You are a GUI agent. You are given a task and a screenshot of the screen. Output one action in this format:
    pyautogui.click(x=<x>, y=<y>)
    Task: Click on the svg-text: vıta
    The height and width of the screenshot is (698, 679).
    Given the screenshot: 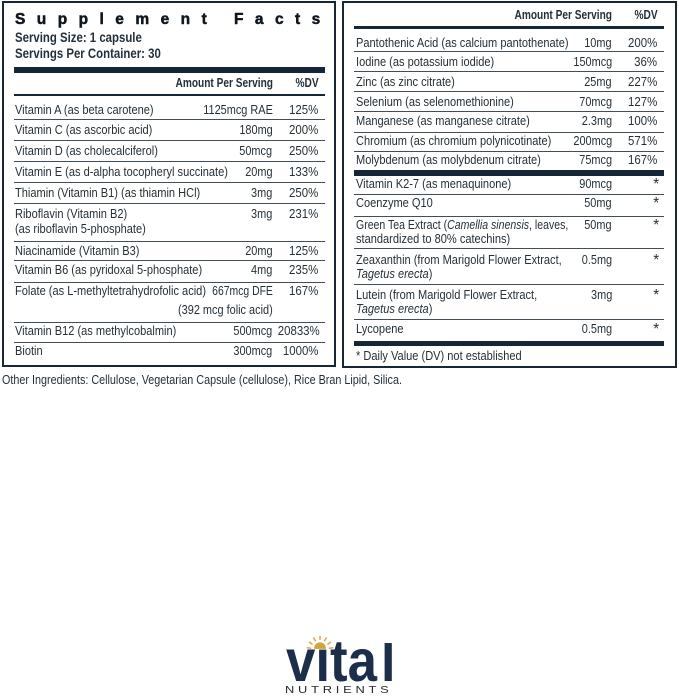 What is the action you would take?
    pyautogui.click(x=332, y=662)
    